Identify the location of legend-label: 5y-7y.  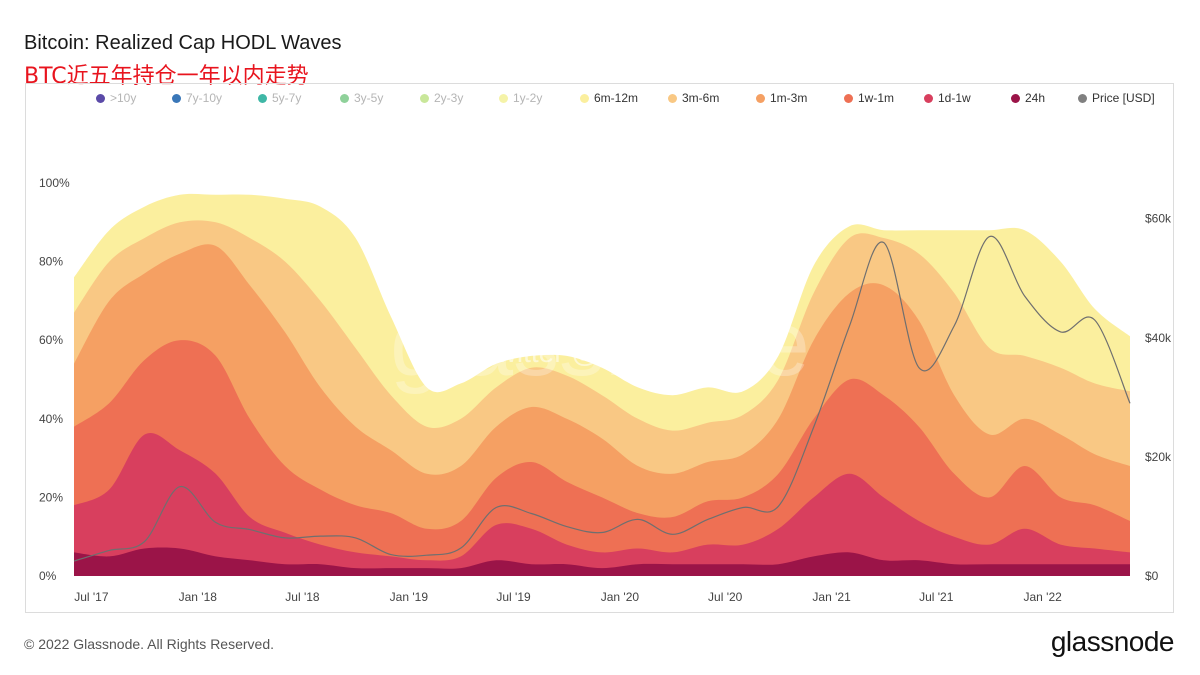
(287, 98).